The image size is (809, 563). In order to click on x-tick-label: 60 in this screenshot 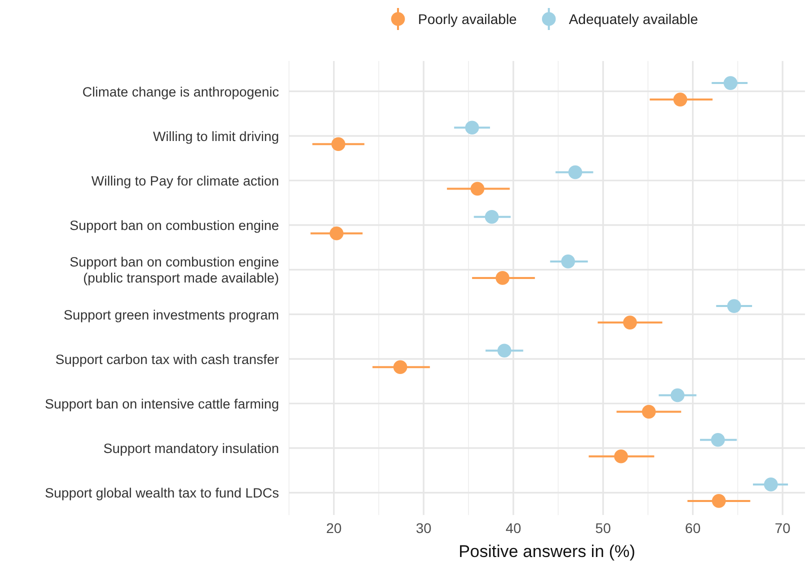, I will do `click(693, 528)`.